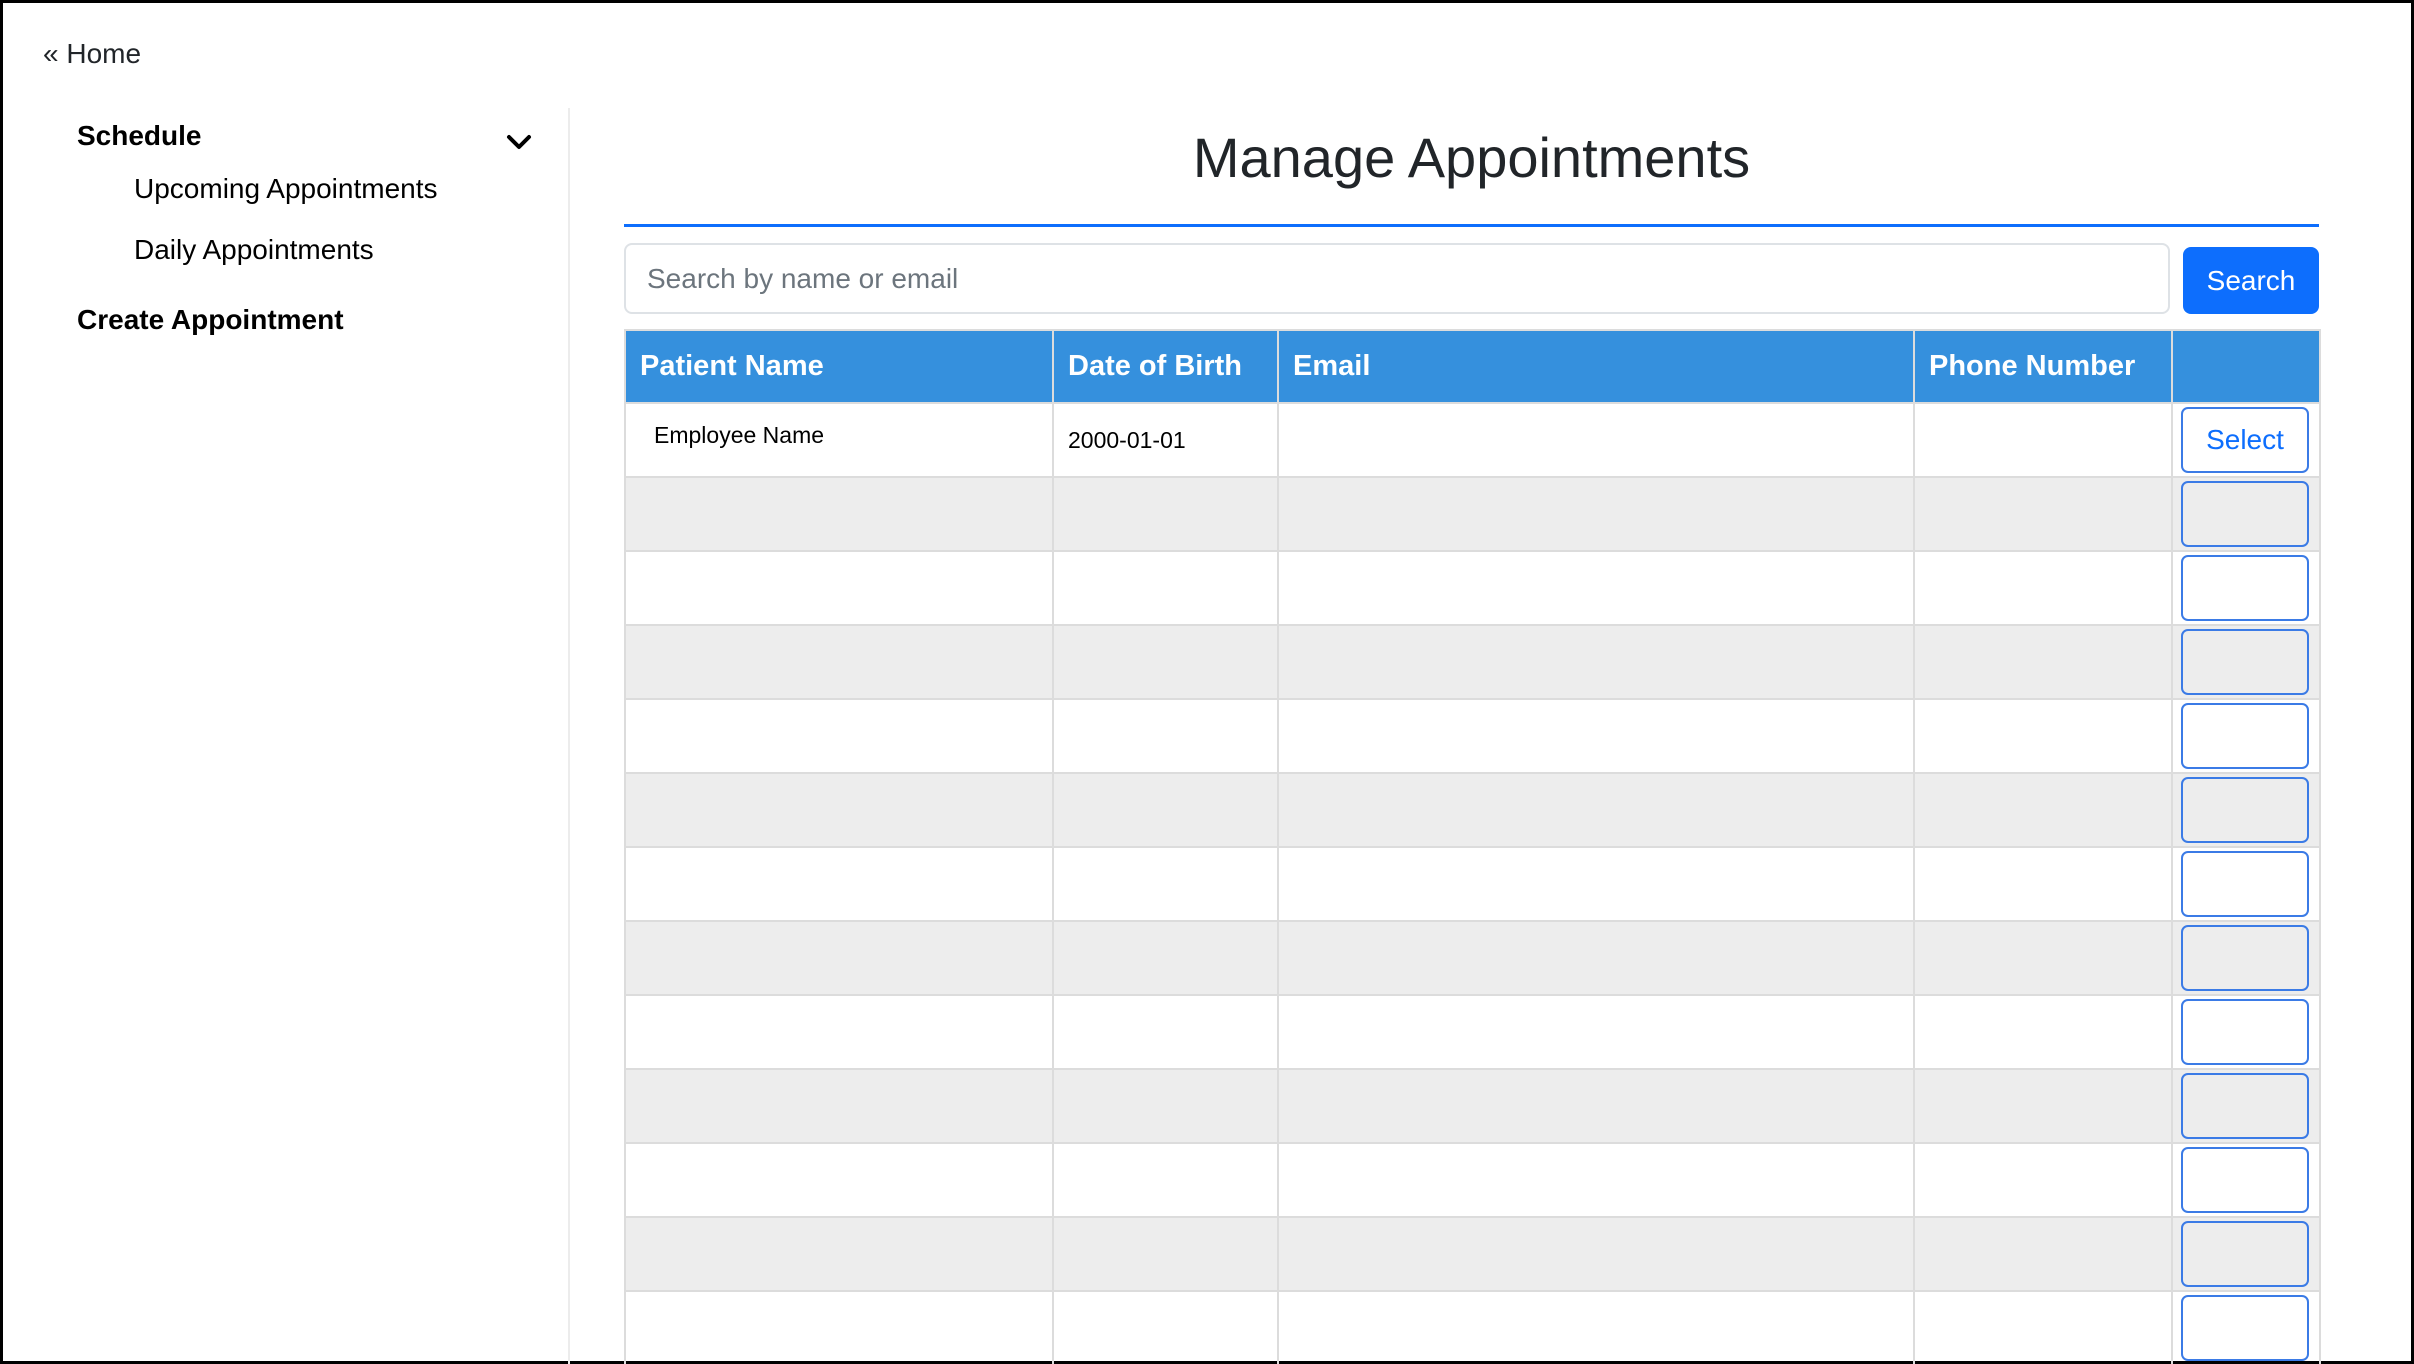  I want to click on search-input, so click(1397, 278).